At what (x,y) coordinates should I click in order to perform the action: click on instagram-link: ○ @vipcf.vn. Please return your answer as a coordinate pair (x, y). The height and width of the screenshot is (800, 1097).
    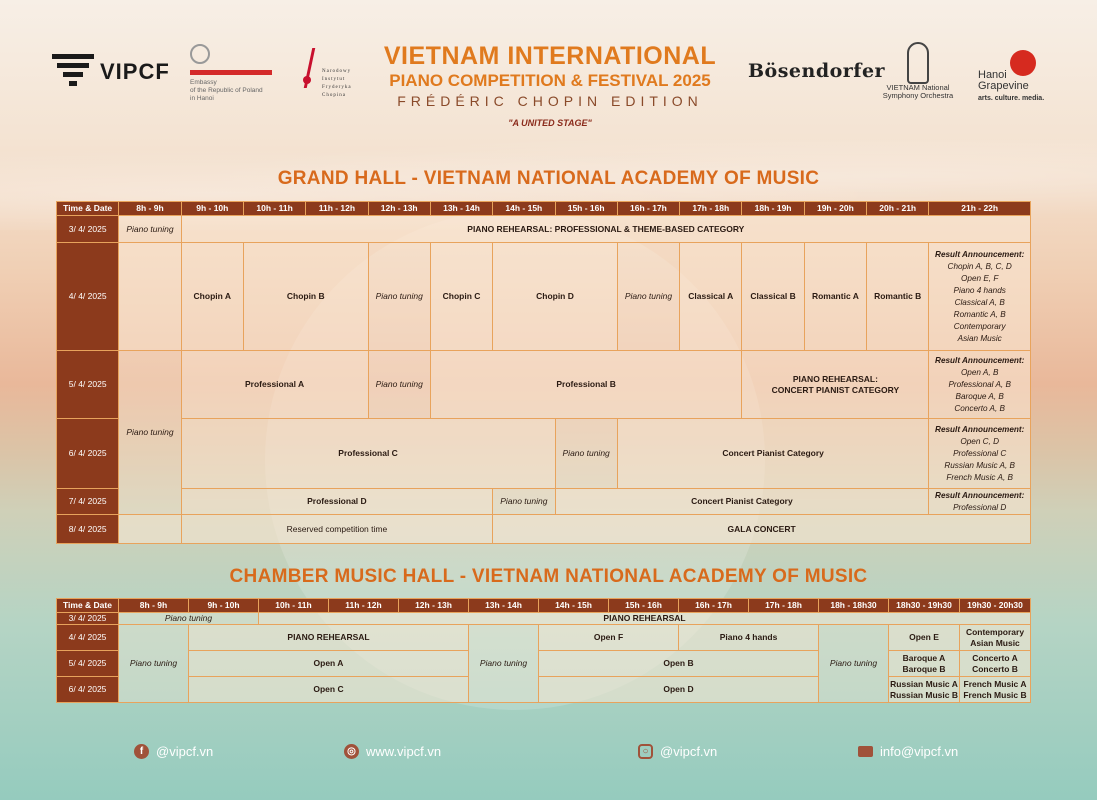
    Looking at the image, I should click on (677, 751).